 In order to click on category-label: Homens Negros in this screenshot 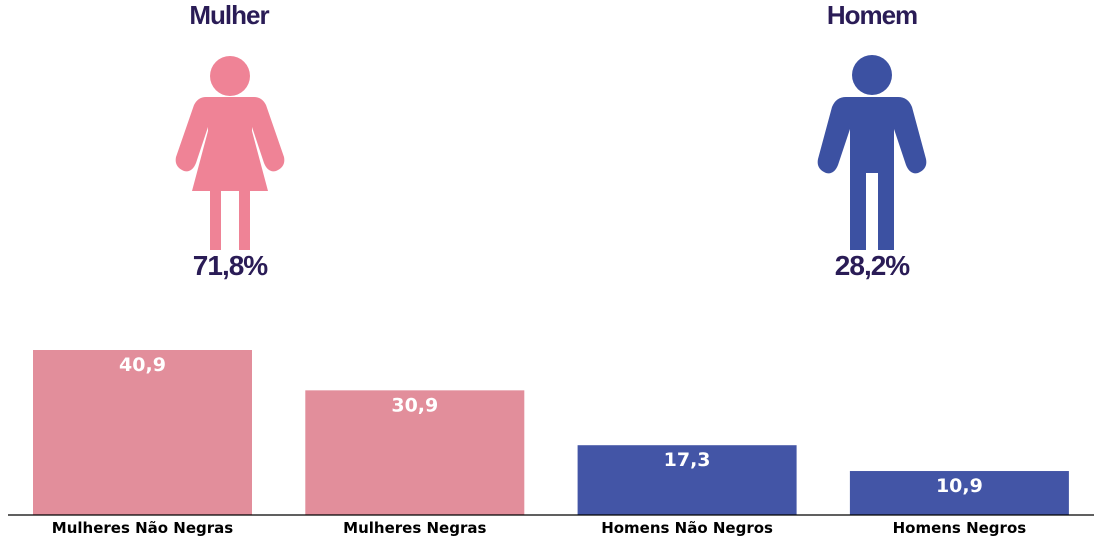, I will do `click(960, 528)`.